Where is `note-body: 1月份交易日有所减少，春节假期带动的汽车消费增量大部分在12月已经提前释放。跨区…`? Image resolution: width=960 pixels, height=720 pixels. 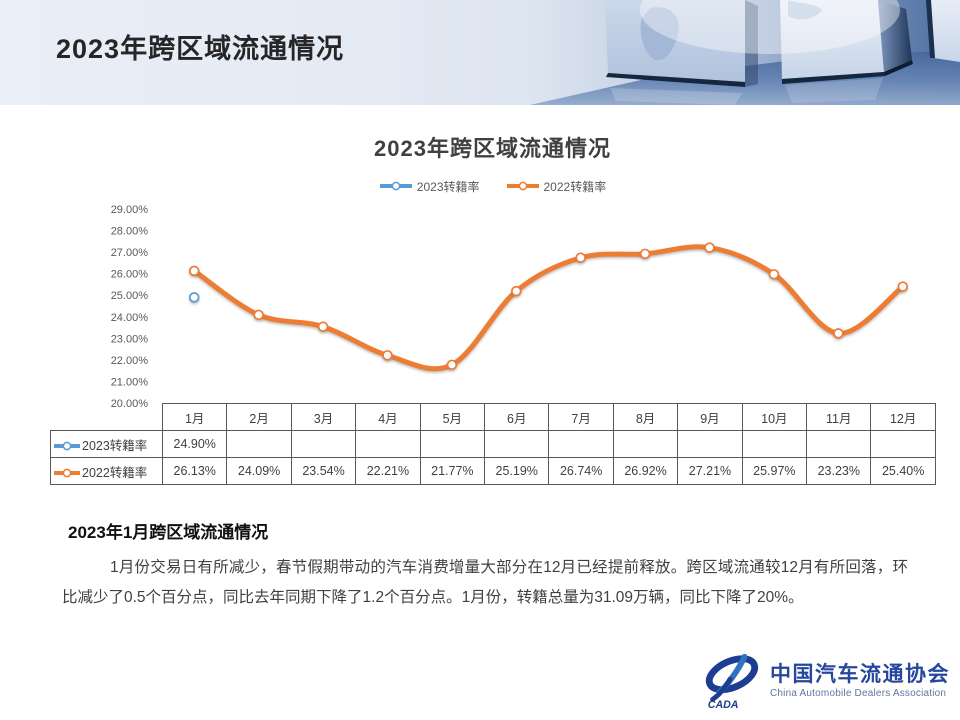 note-body: 1月份交易日有所减少，春节假期带动的汽车消费增量大部分在12月已经提前释放。跨区… is located at coordinates (485, 583).